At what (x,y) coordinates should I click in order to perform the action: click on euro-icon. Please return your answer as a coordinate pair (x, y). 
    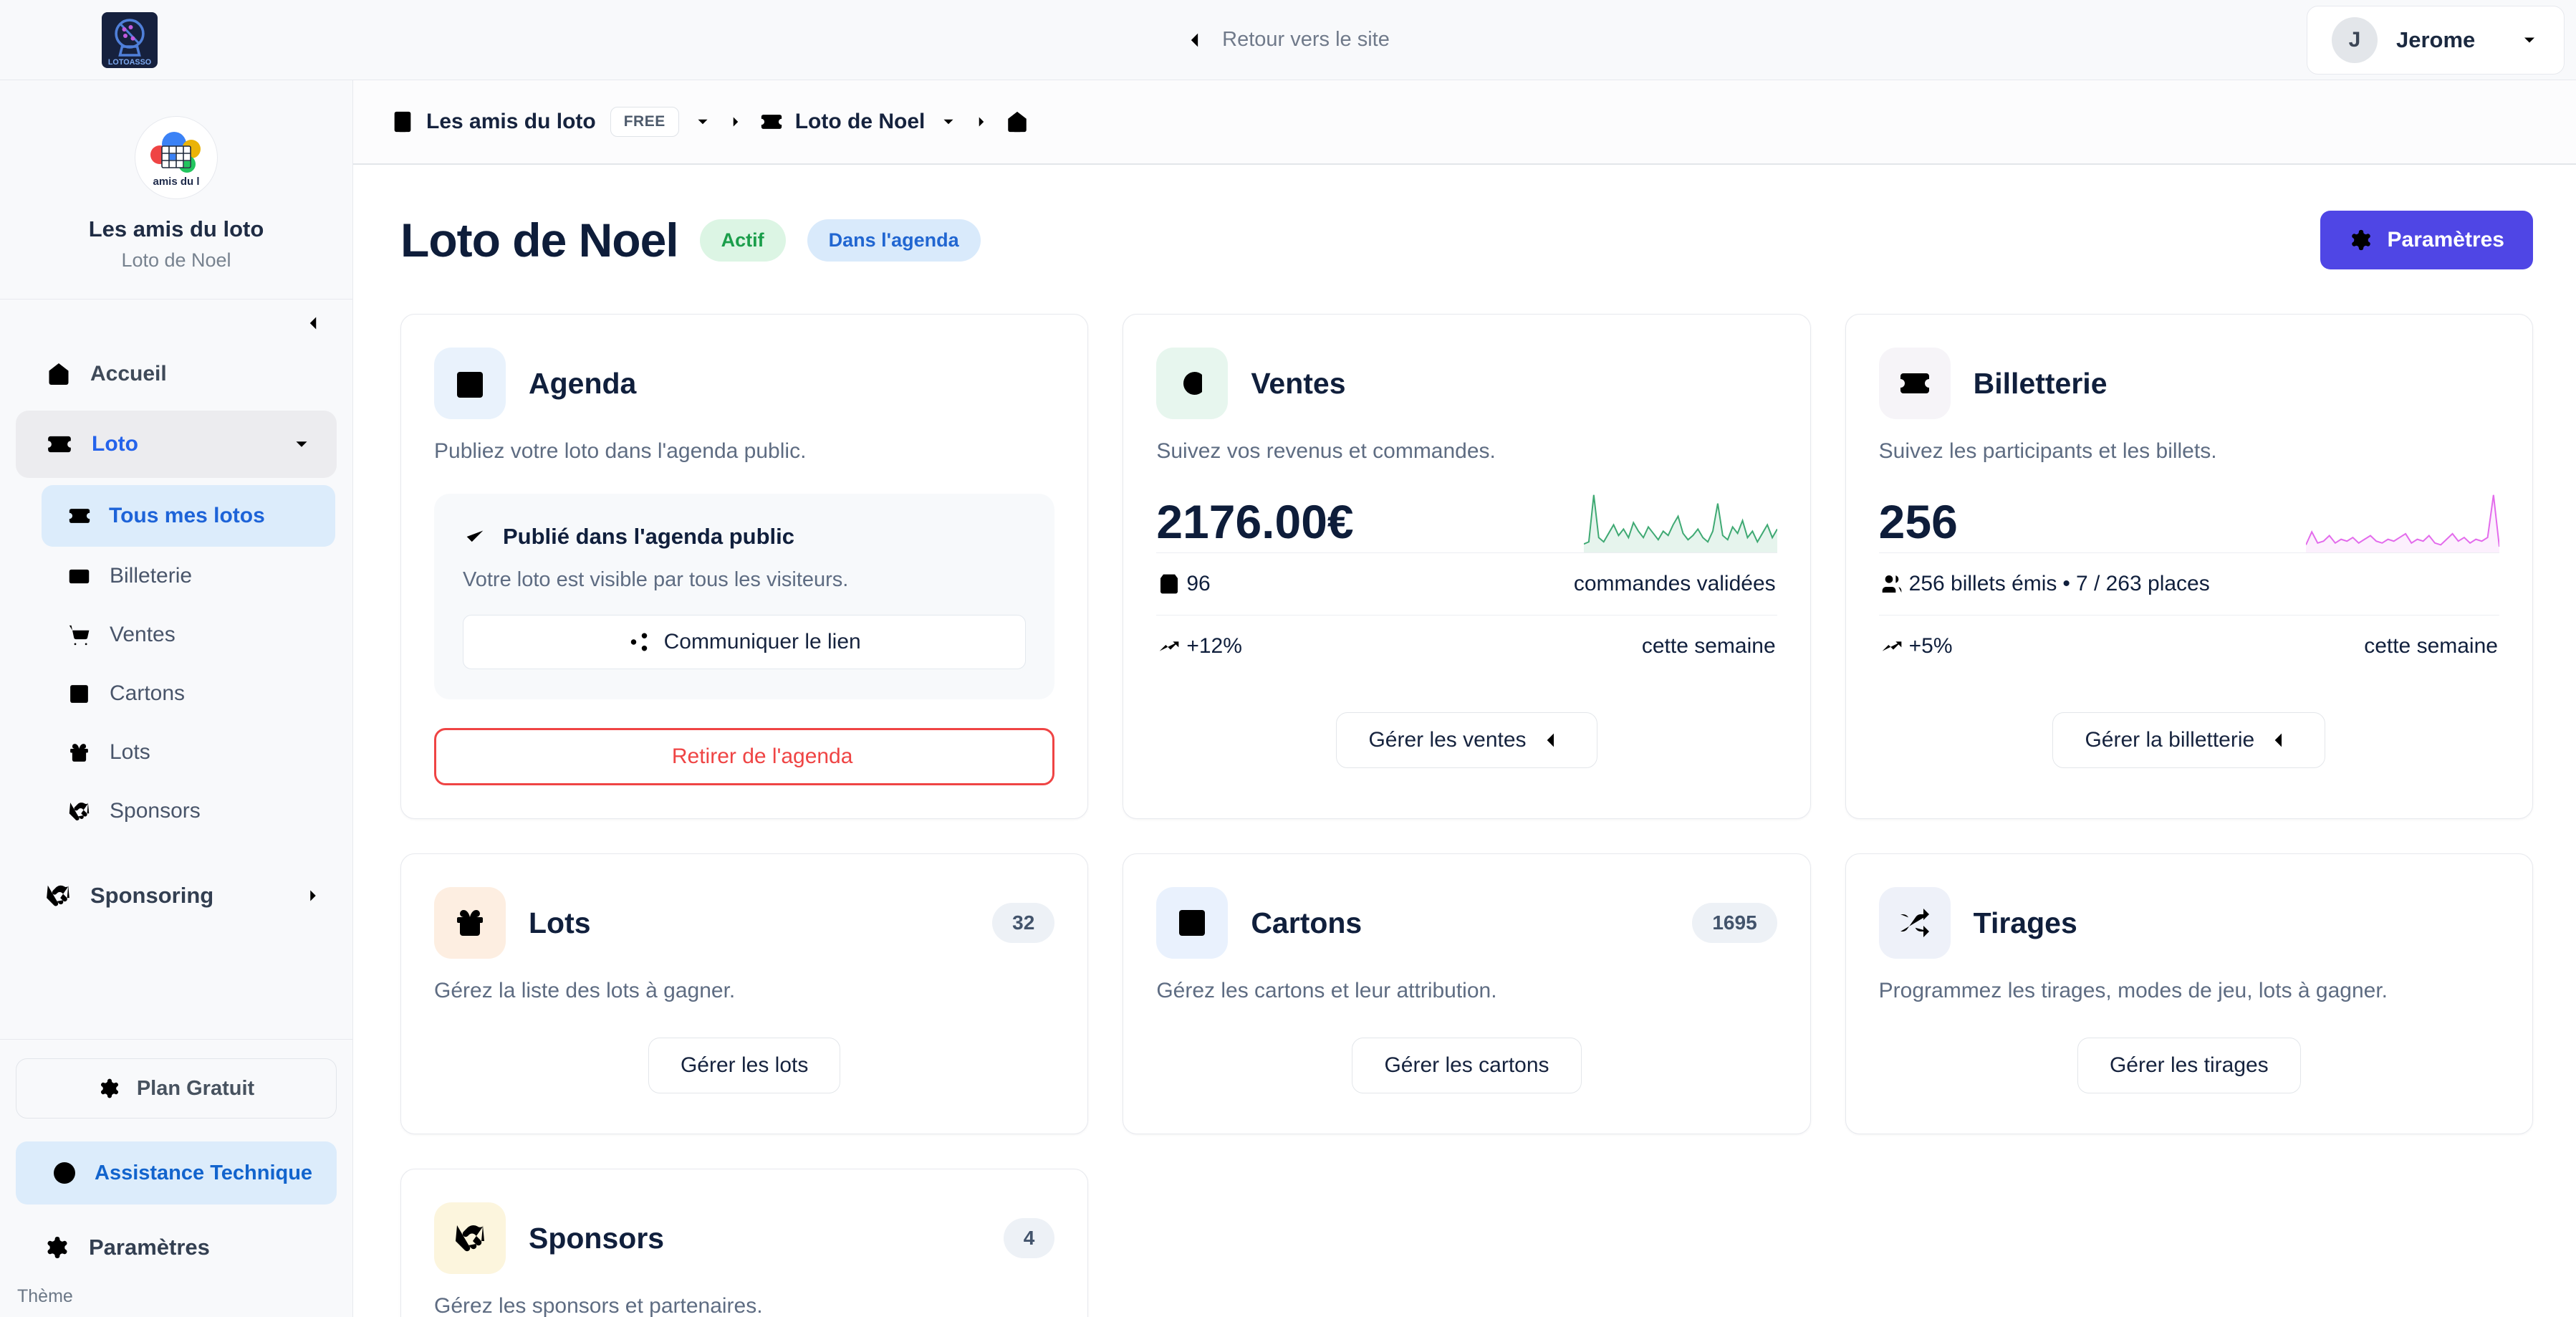
    Looking at the image, I should click on (1192, 383).